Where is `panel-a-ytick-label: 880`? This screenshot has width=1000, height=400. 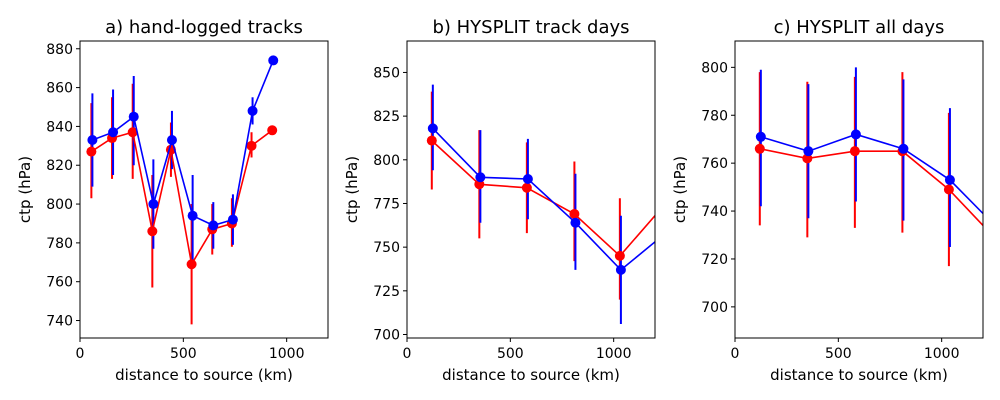 panel-a-ytick-label: 880 is located at coordinates (59, 50).